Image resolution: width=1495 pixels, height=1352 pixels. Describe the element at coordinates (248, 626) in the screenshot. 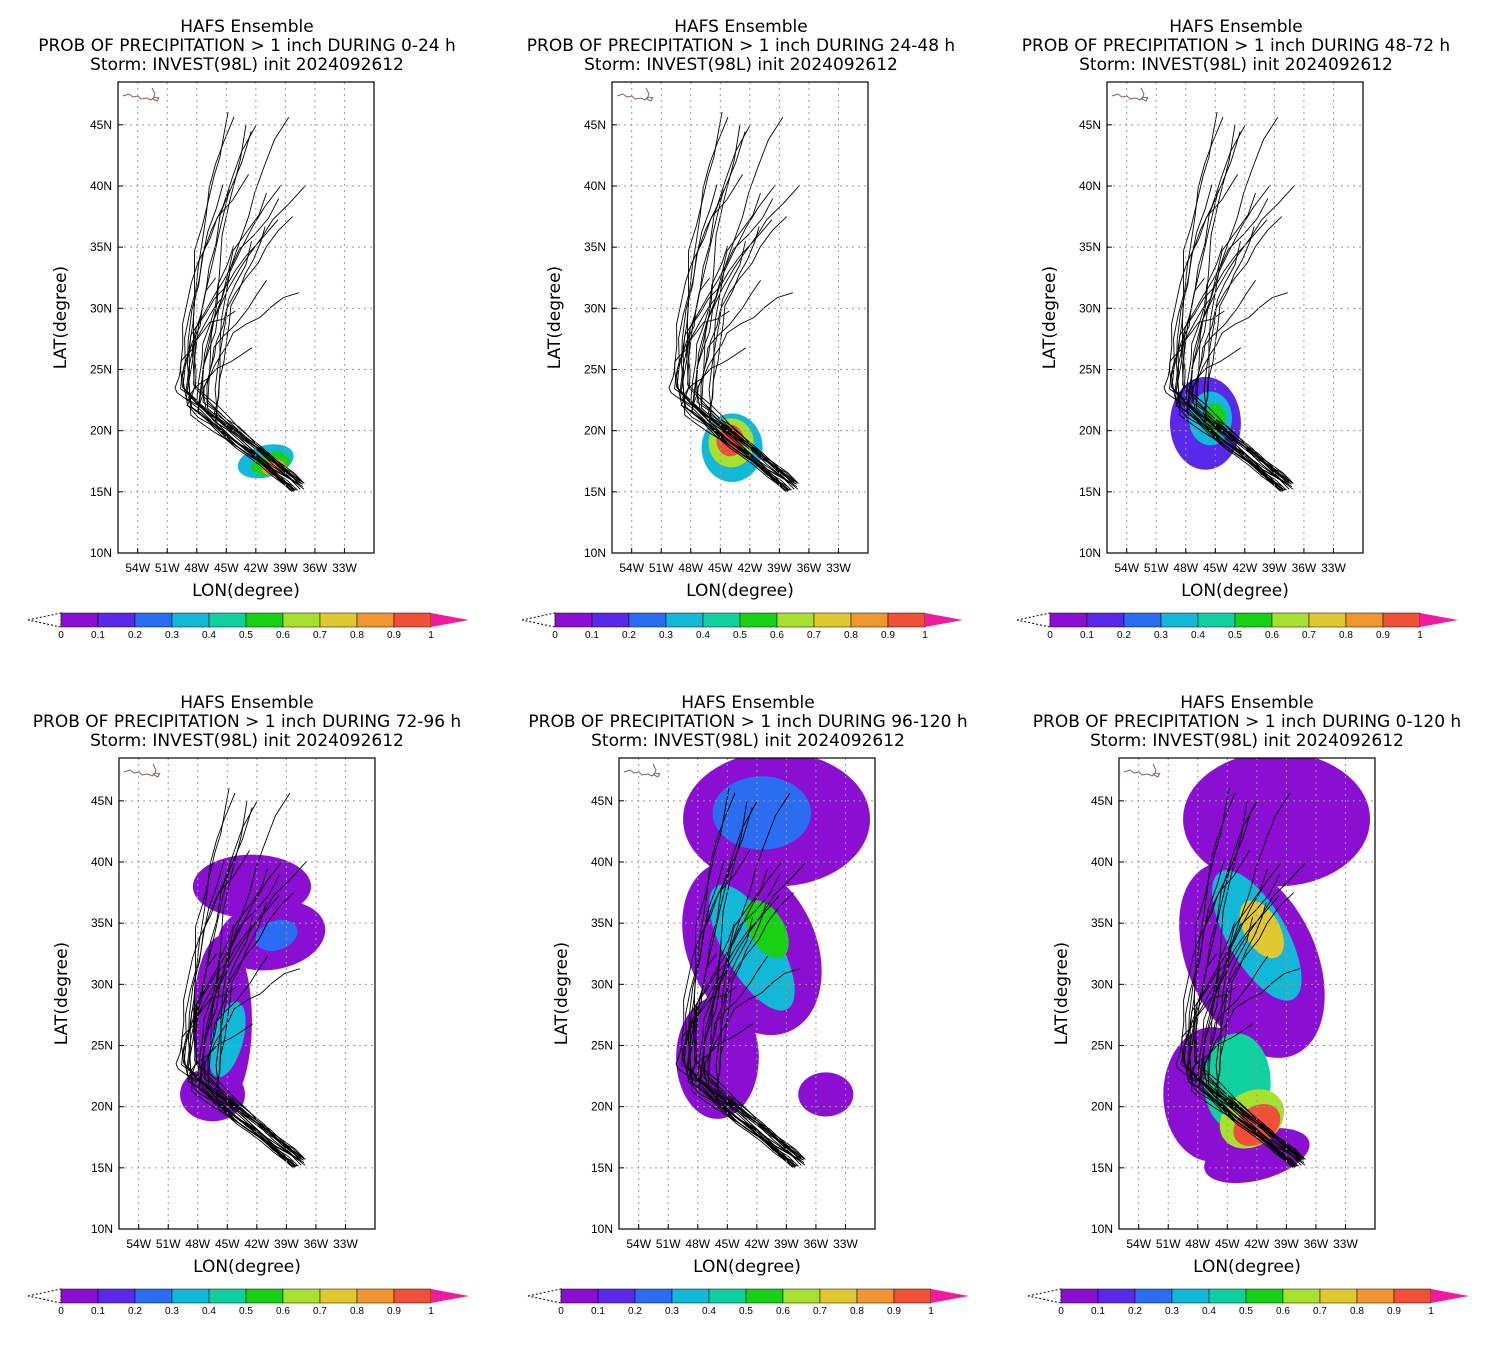

I see `colorbar: 0 0.1 0.2 0.3 0.4 0.5 0.6 0.7 0.8 0.9 1` at that location.